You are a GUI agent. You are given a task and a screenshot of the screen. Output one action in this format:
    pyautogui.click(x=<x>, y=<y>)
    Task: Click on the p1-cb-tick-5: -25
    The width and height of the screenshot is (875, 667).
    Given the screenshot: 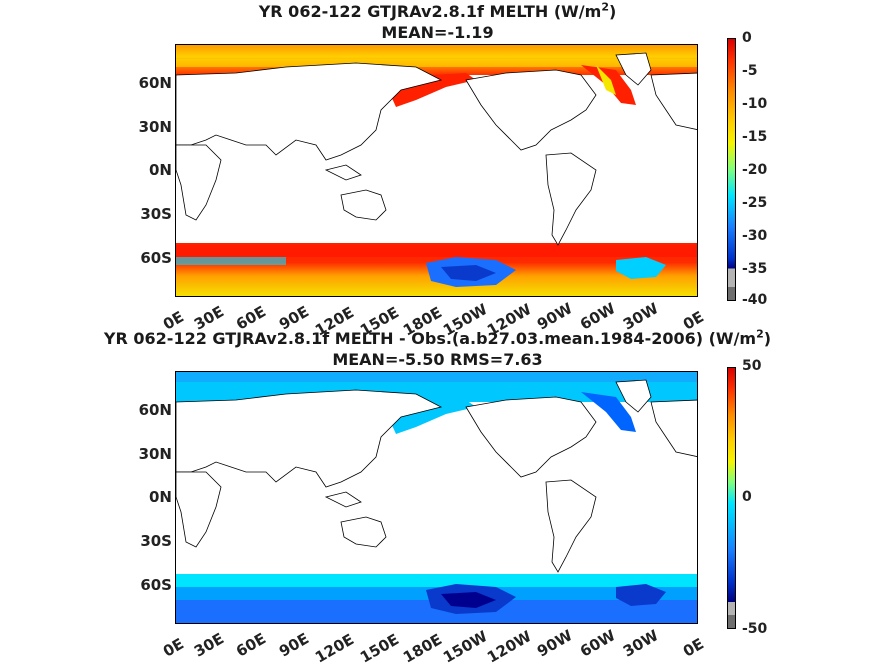 What is the action you would take?
    pyautogui.click(x=755, y=203)
    